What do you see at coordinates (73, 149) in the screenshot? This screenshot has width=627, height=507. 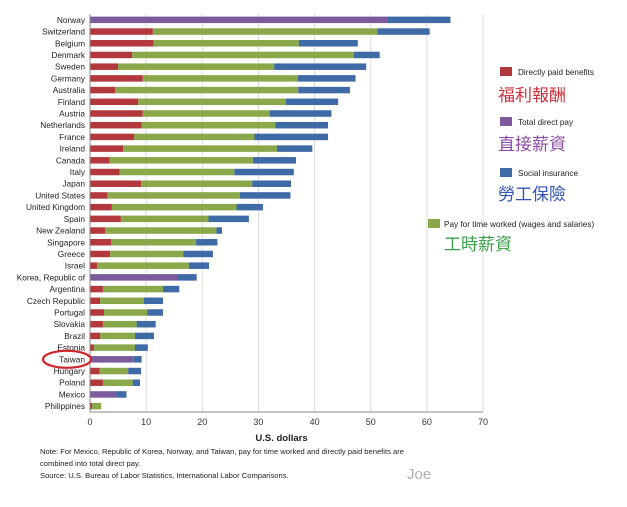 I see `country-label-ireland: Ireland` at bounding box center [73, 149].